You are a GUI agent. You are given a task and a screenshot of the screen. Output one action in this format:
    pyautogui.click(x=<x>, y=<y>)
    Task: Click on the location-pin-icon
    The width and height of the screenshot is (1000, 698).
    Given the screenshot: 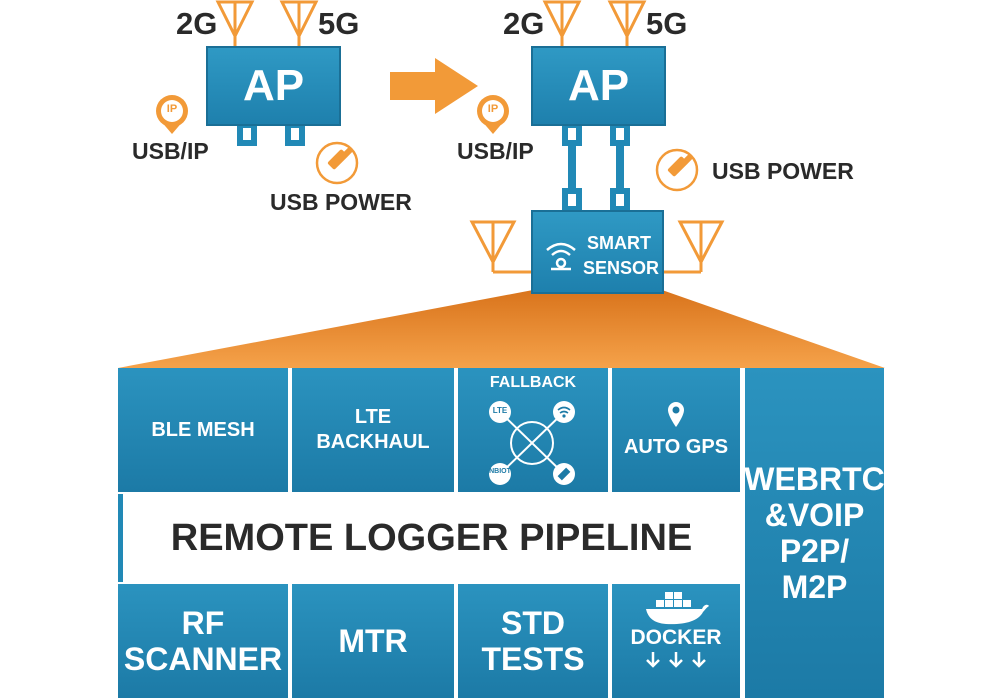 What is the action you would take?
    pyautogui.click(x=676, y=414)
    